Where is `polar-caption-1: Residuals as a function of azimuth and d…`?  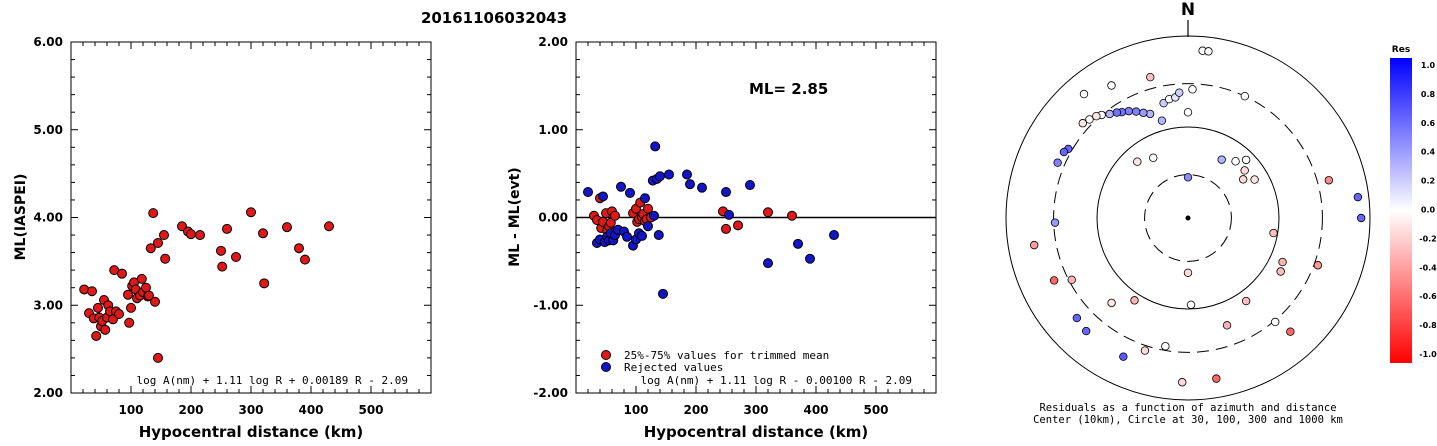 polar-caption-1: Residuals as a function of azimuth and d… is located at coordinates (1187, 408).